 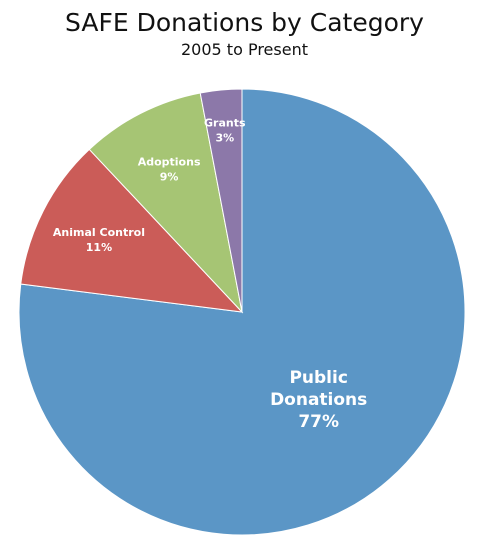 I want to click on slice-name-label: Adoptions, so click(x=169, y=162).